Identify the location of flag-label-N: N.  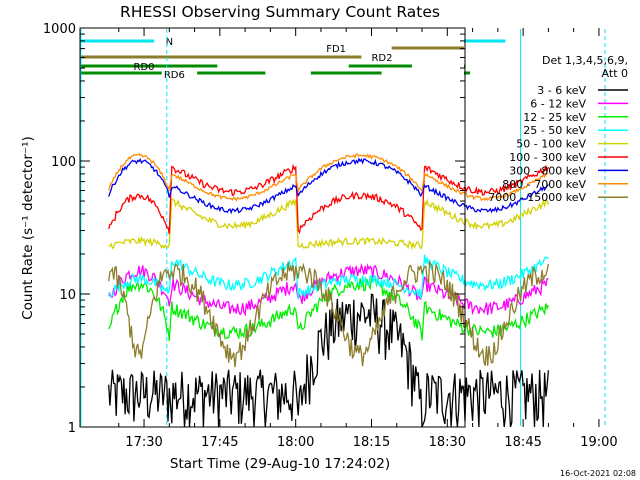
(169, 42).